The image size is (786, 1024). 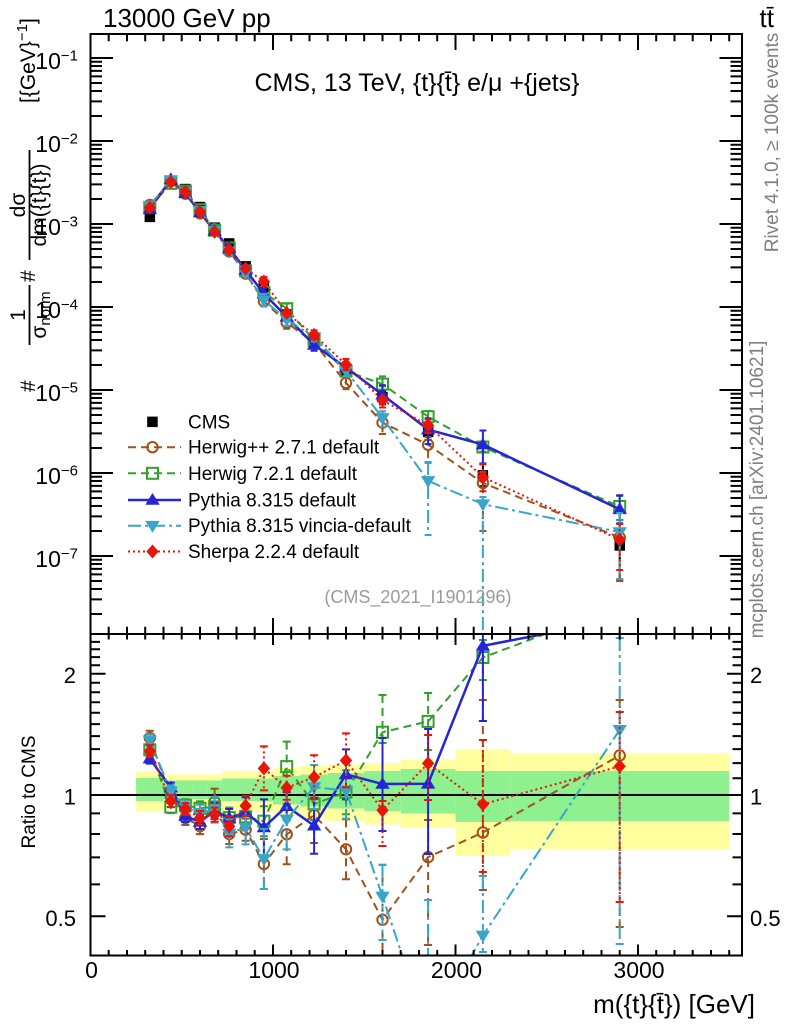 What do you see at coordinates (56, 393) in the screenshot?
I see `svg-text: 10⁻⁵` at bounding box center [56, 393].